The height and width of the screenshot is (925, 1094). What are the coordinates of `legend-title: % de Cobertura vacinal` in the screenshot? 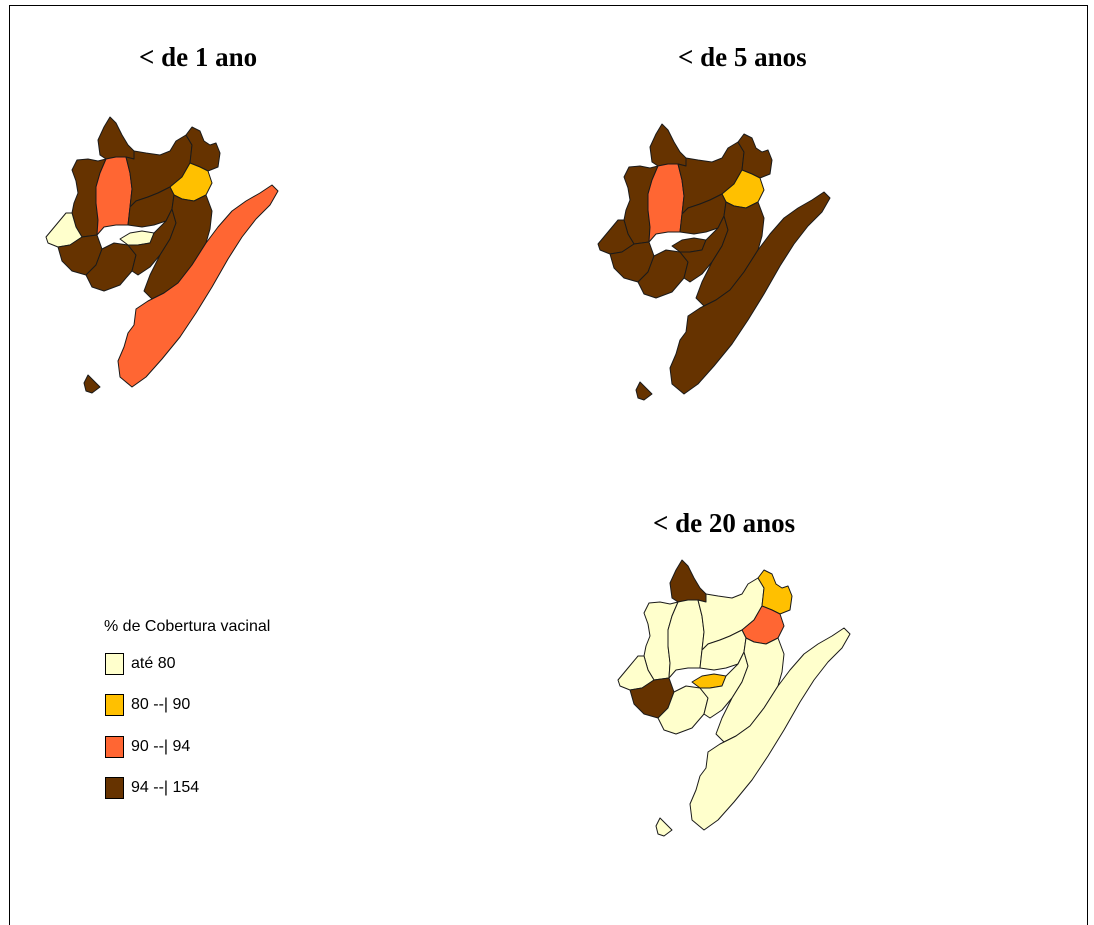 It's located at (187, 626).